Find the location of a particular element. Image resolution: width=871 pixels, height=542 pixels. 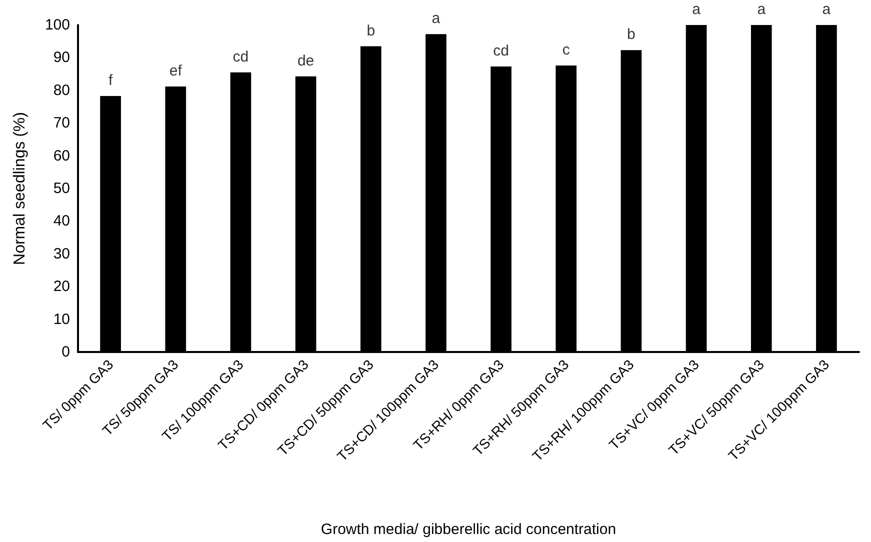

y-tick-label: 100 is located at coordinates (57, 25).